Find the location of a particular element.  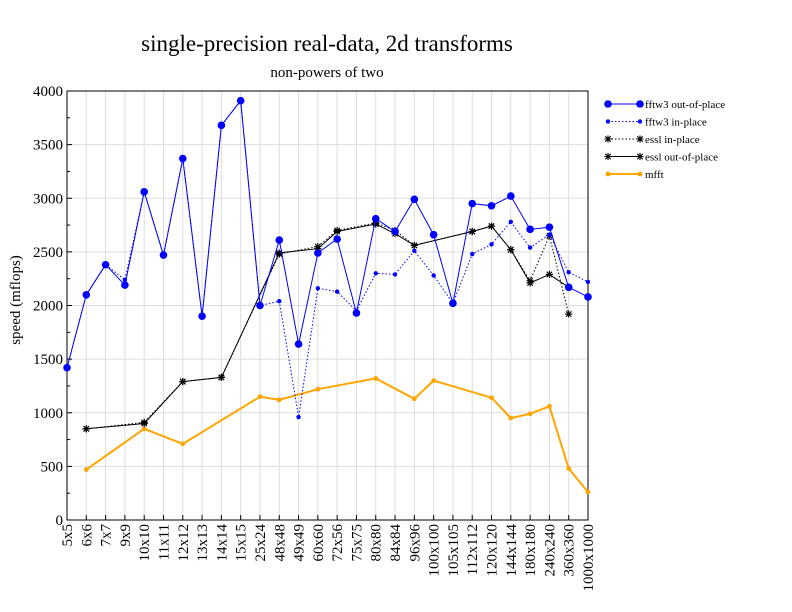

chart-subtitle: non-powers of two is located at coordinates (326, 73).